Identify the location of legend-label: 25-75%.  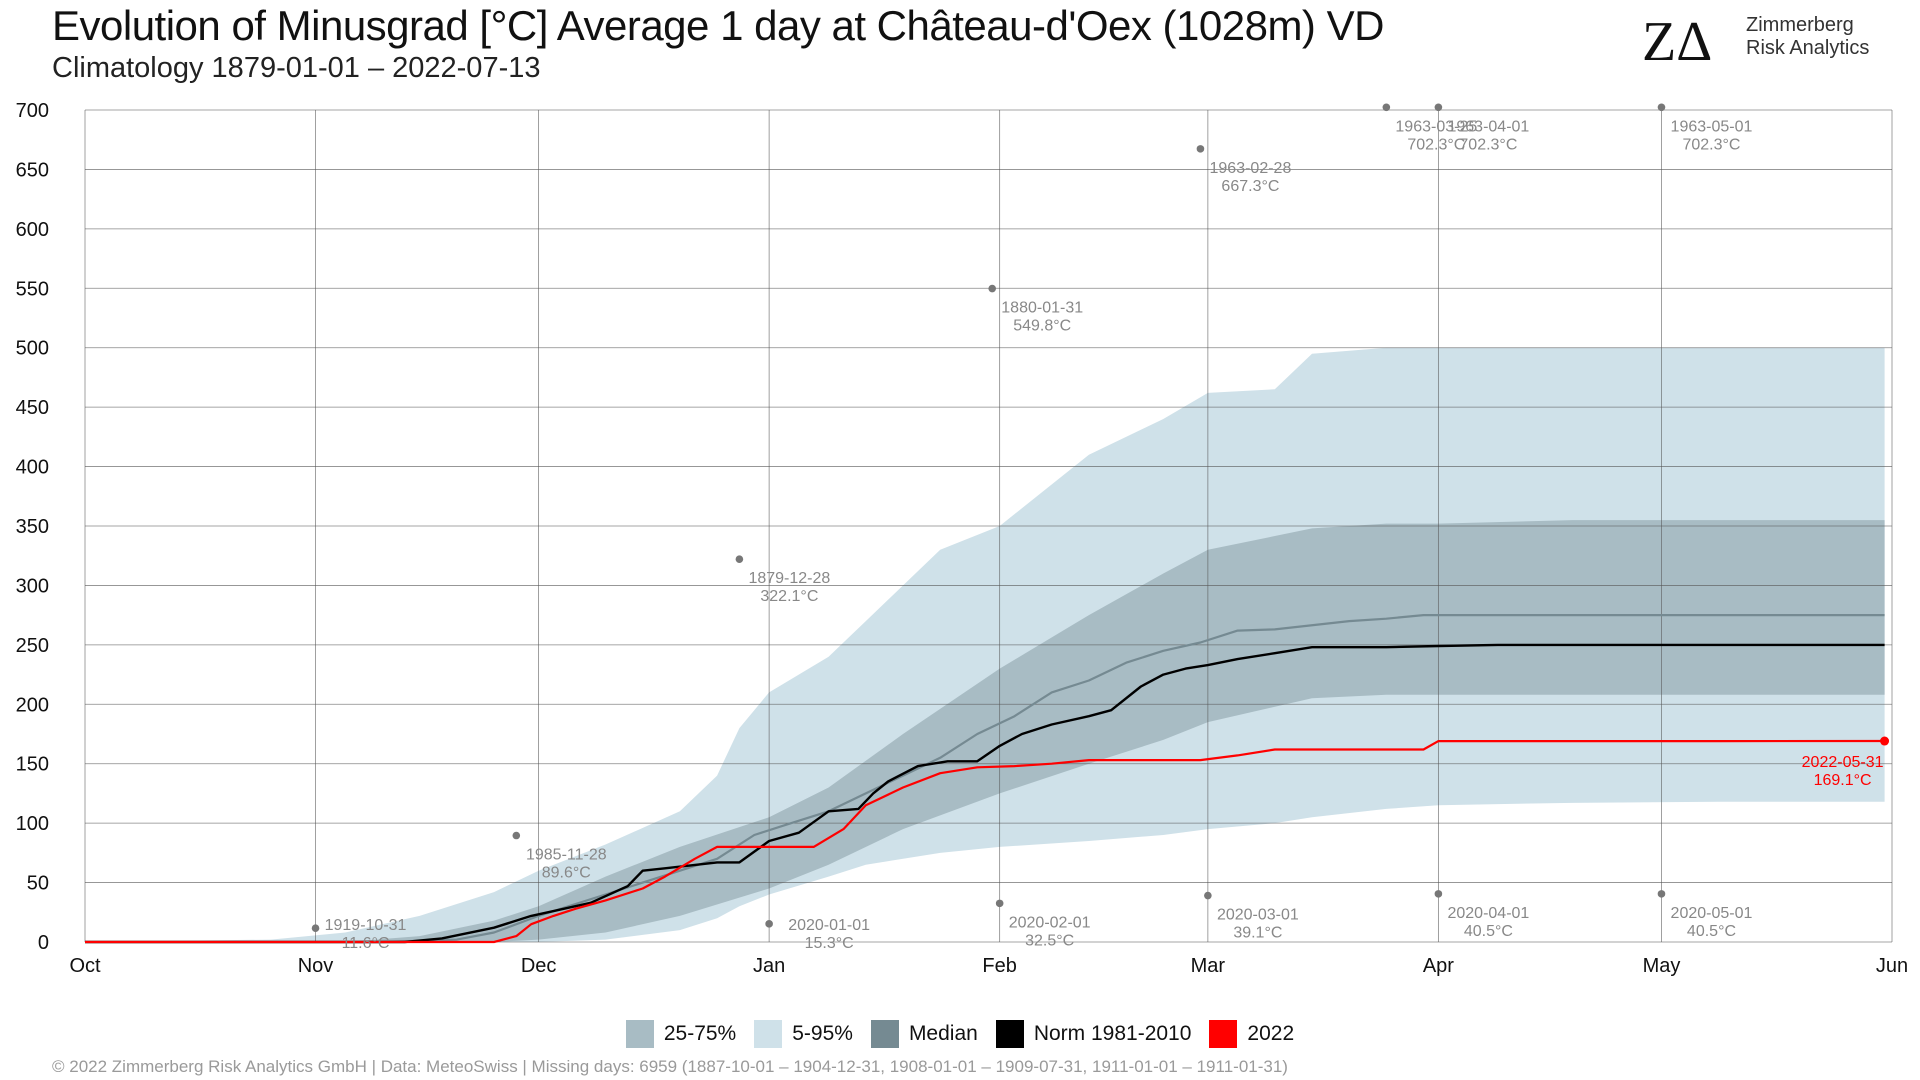
(700, 1033).